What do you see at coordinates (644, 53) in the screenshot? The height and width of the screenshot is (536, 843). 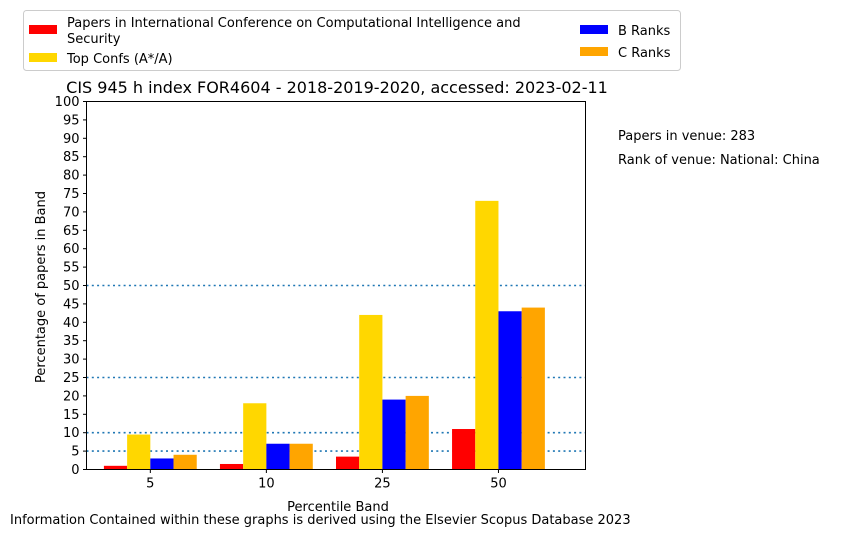 I see `legend-label-c: C Ranks` at bounding box center [644, 53].